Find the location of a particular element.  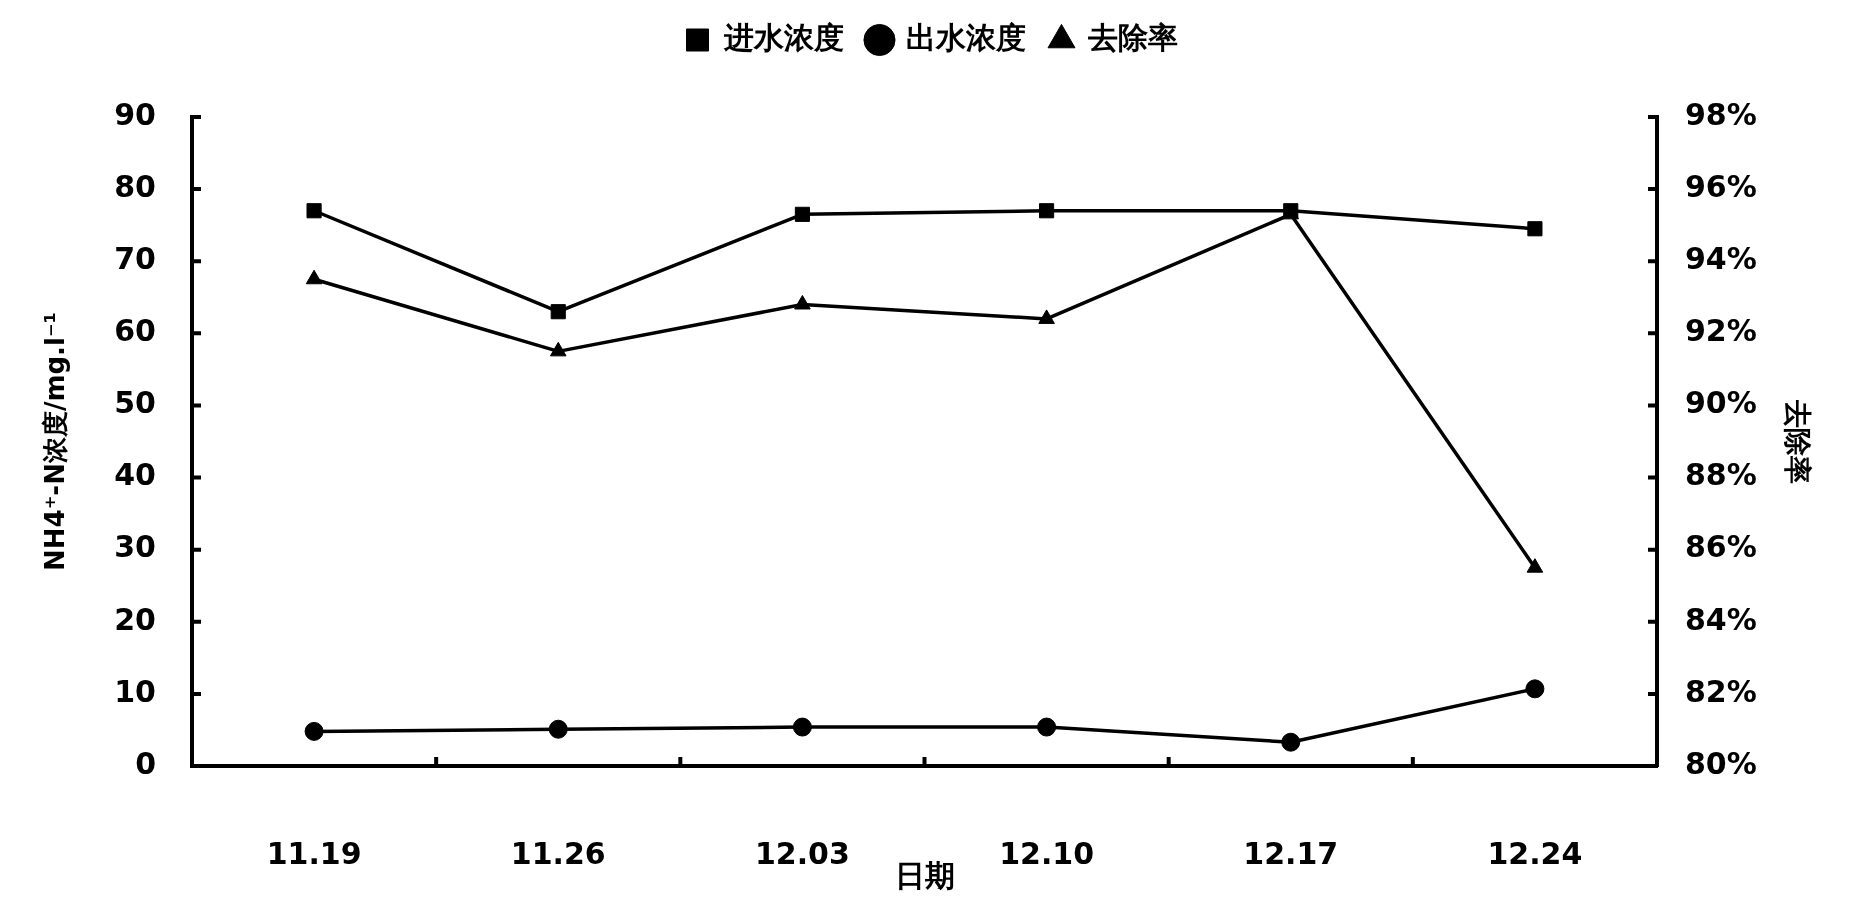

y-axis-title: NH4⁺-N浓度/mg.l⁻¹ is located at coordinates (55, 441).